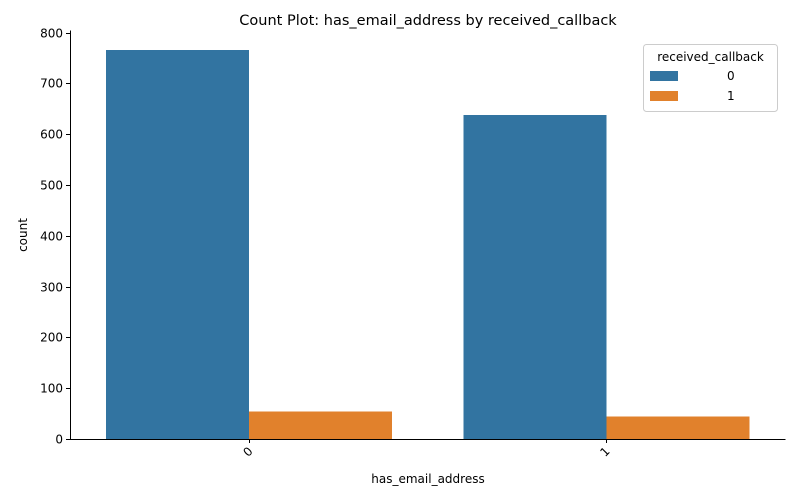  Describe the element at coordinates (51, 135) in the screenshot. I see `y-tick-label: 600` at that location.